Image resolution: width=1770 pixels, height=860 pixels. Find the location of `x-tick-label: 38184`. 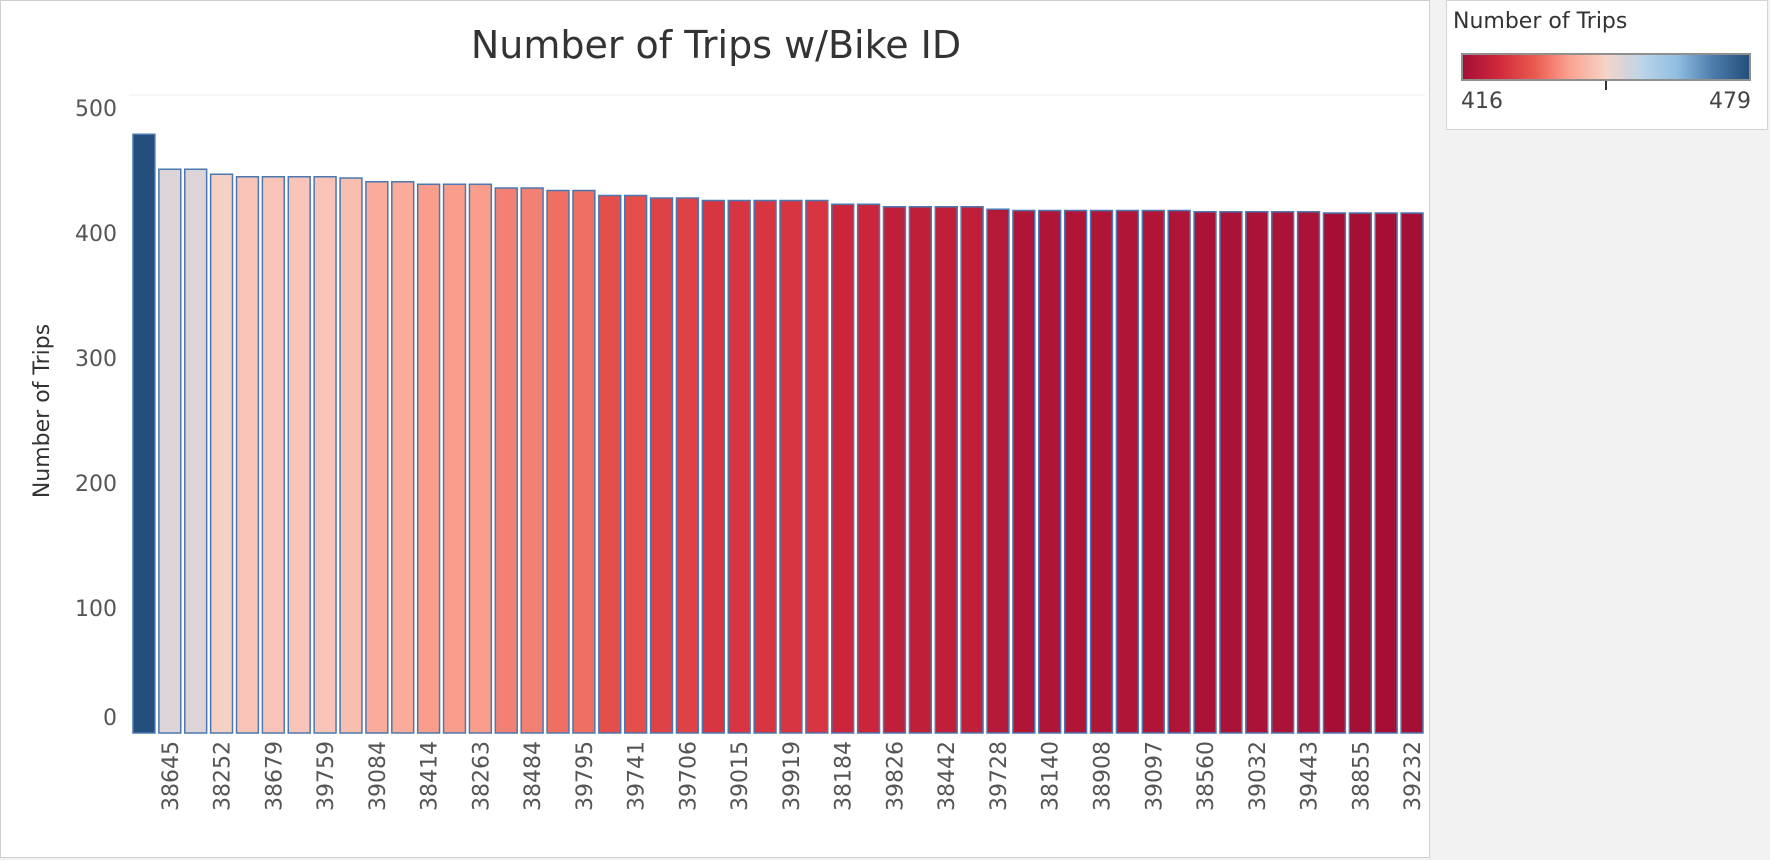

x-tick-label: 38184 is located at coordinates (844, 776).